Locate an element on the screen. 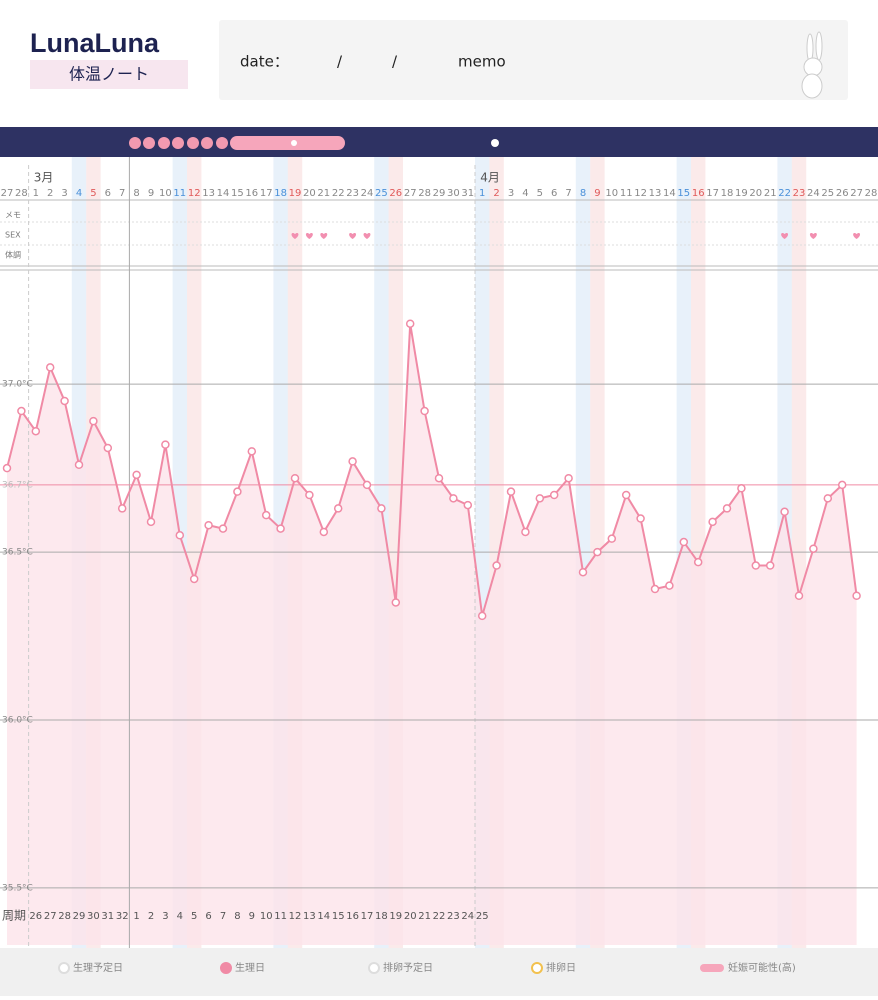 The width and height of the screenshot is (878, 1000). cycle-day: 1 is located at coordinates (136, 916).